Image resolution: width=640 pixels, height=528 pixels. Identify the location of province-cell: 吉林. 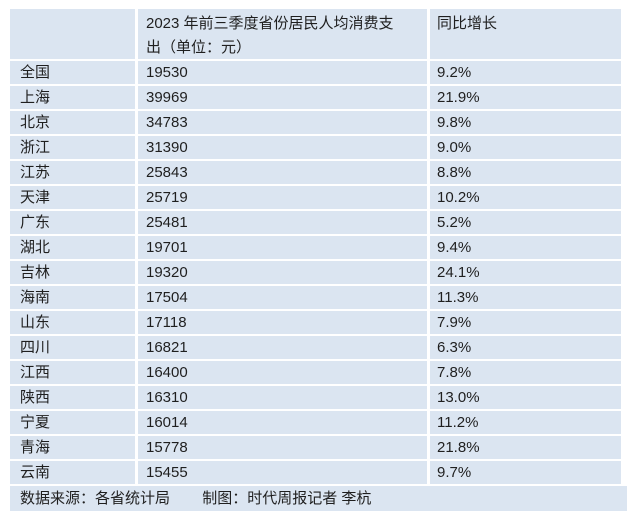
(74, 273).